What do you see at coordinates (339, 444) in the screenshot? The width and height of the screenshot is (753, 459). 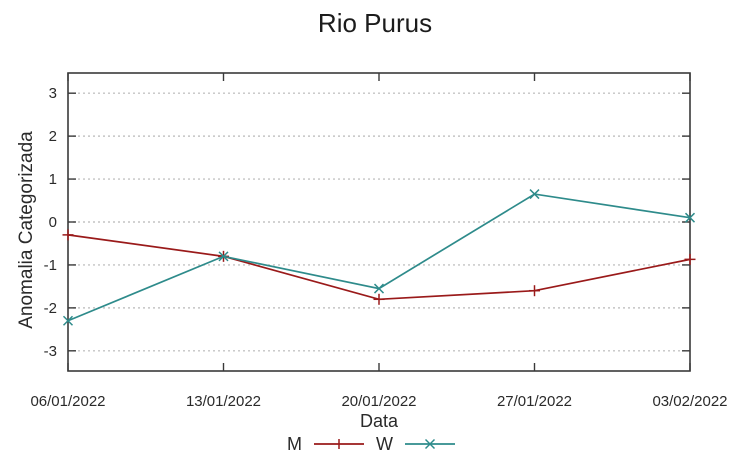 I see `legend-sample-m-line-icon` at bounding box center [339, 444].